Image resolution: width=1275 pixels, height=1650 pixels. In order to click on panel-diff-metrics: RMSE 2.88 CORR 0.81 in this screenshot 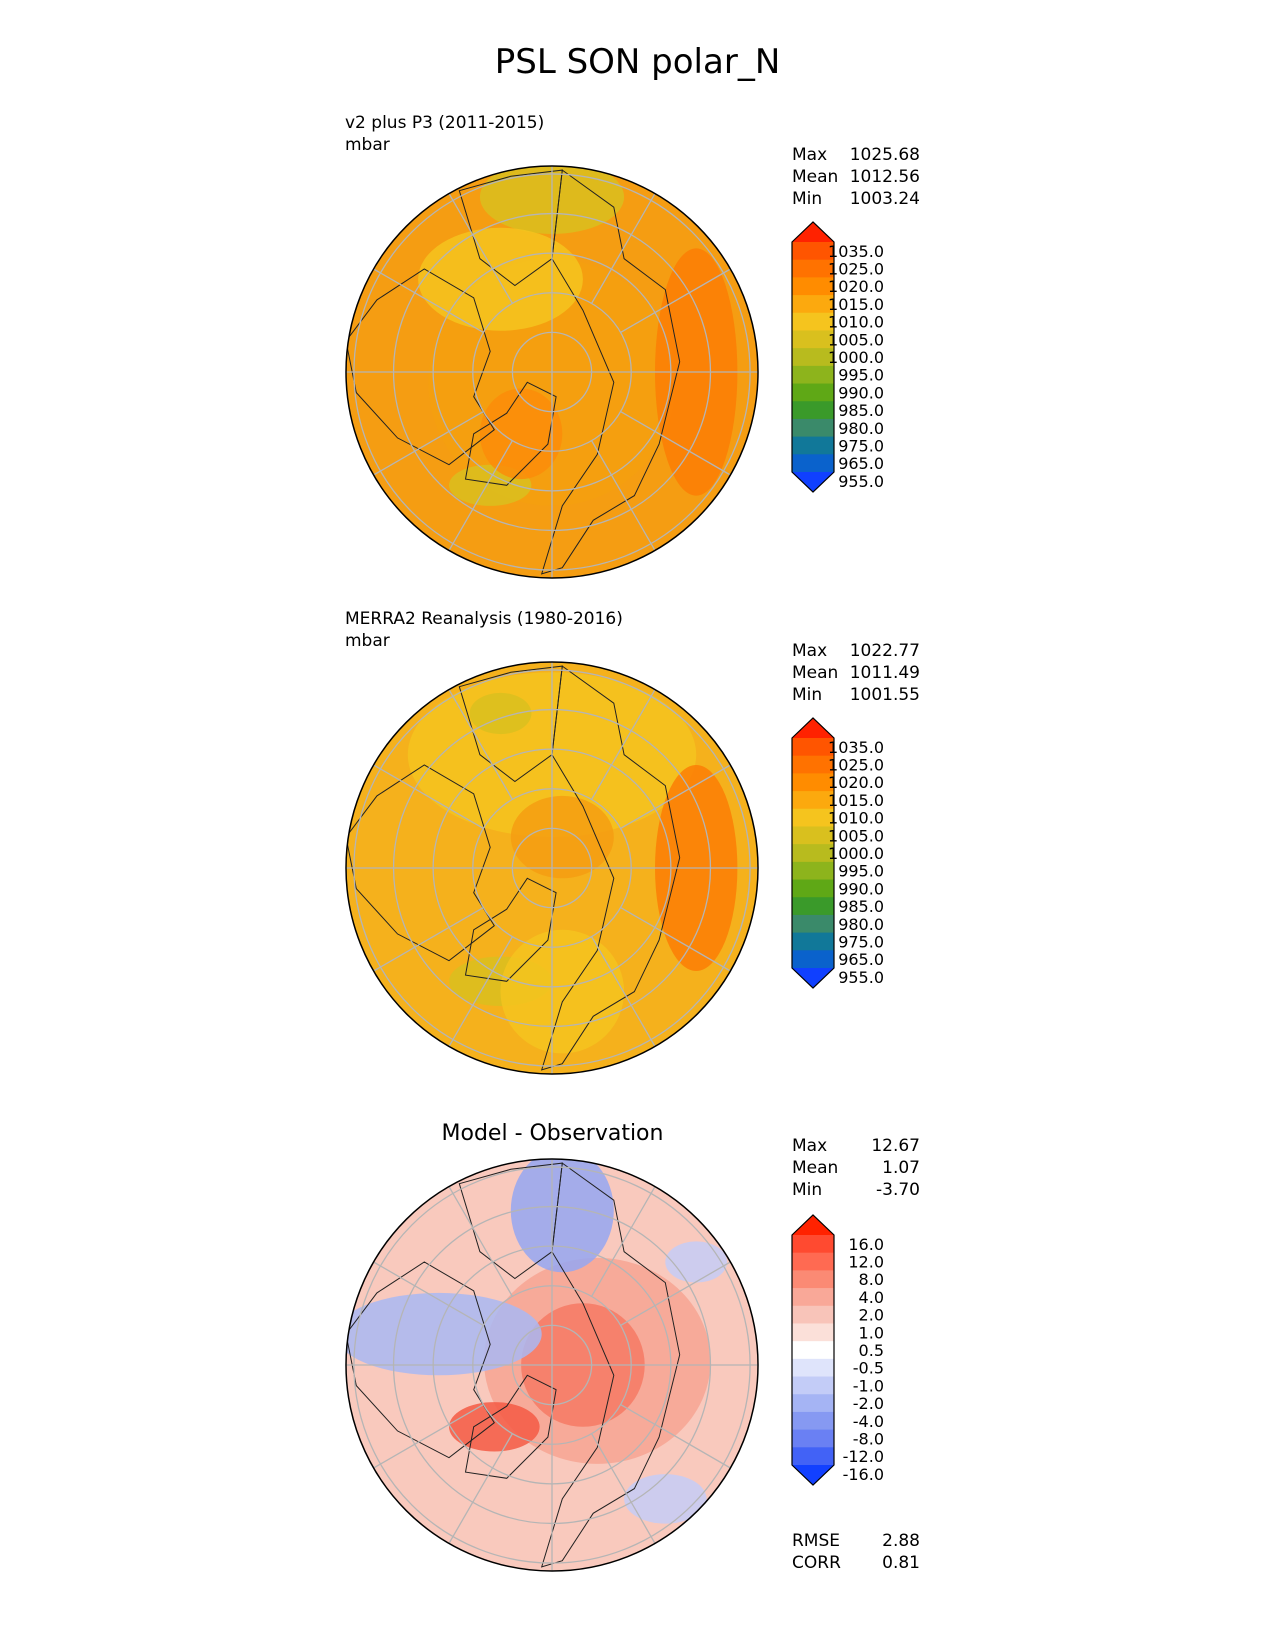, I will do `click(856, 1552)`.